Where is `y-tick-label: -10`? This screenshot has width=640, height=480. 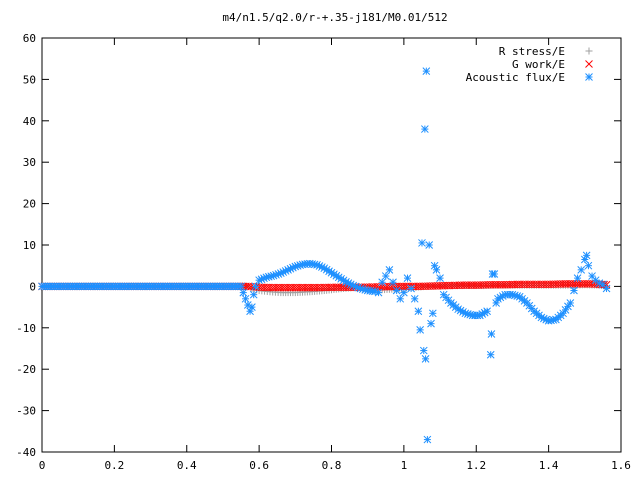 y-tick-label: -10 is located at coordinates (26, 328).